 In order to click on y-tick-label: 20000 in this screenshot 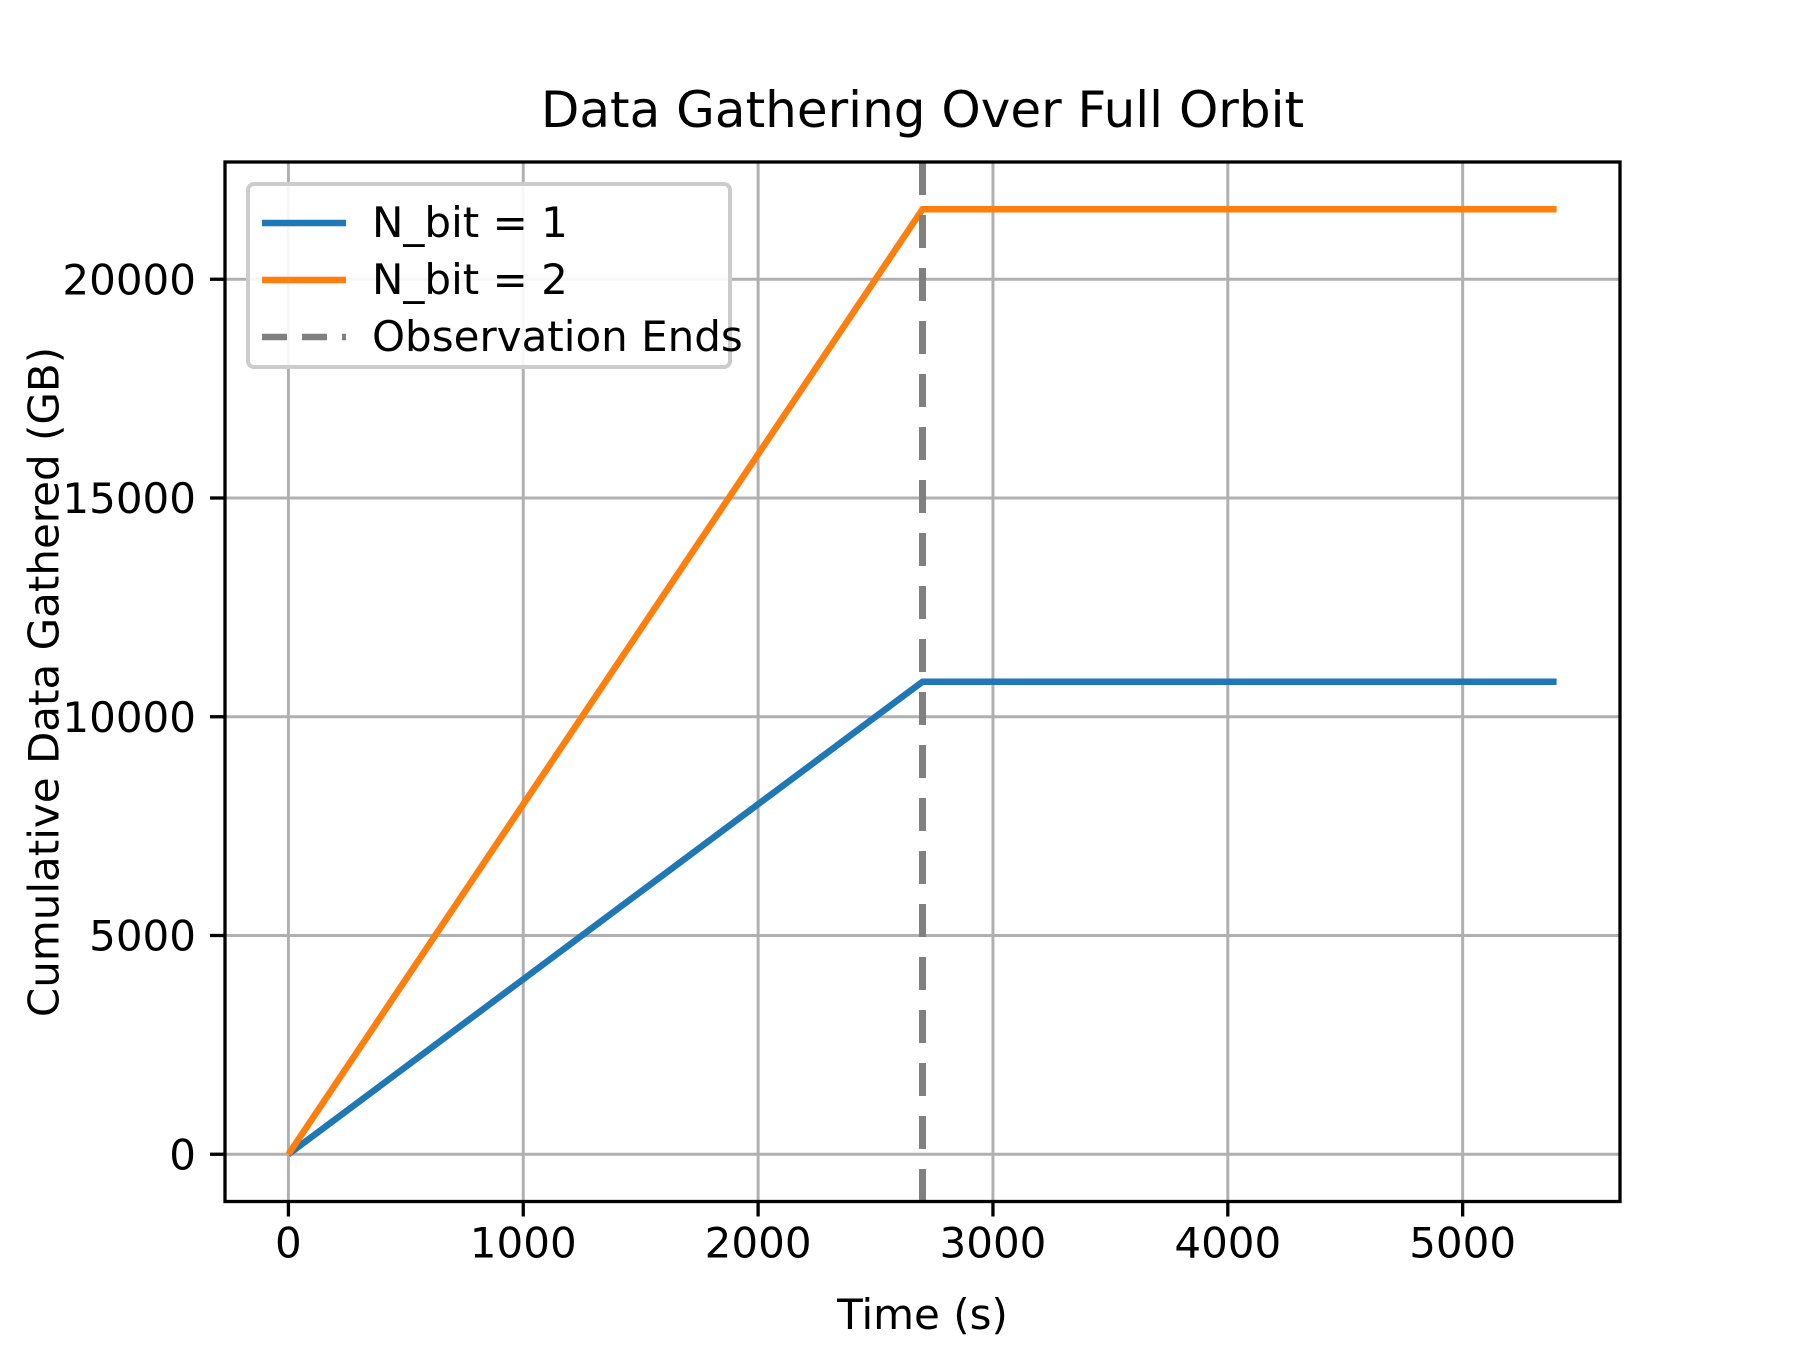, I will do `click(129, 279)`.